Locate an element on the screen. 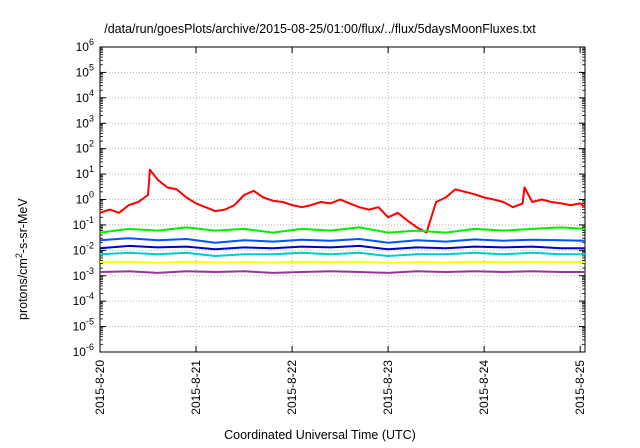 This screenshot has width=640, height=448. y-tick-label: 10⁻¹ is located at coordinates (83, 223).